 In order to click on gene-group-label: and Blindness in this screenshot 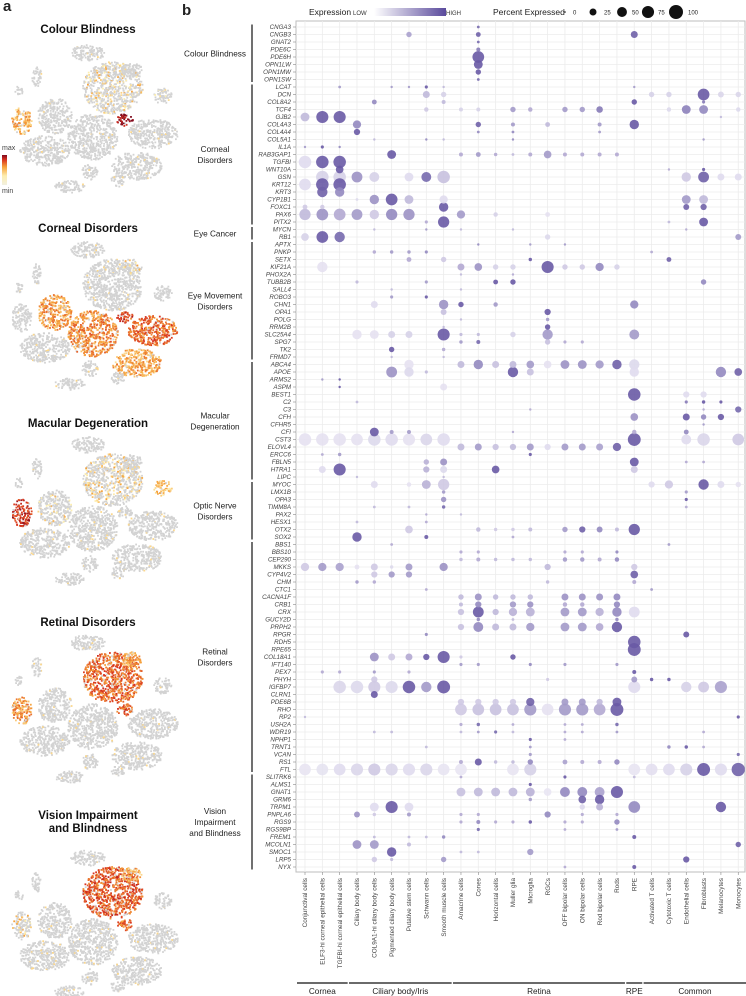, I will do `click(214, 833)`.